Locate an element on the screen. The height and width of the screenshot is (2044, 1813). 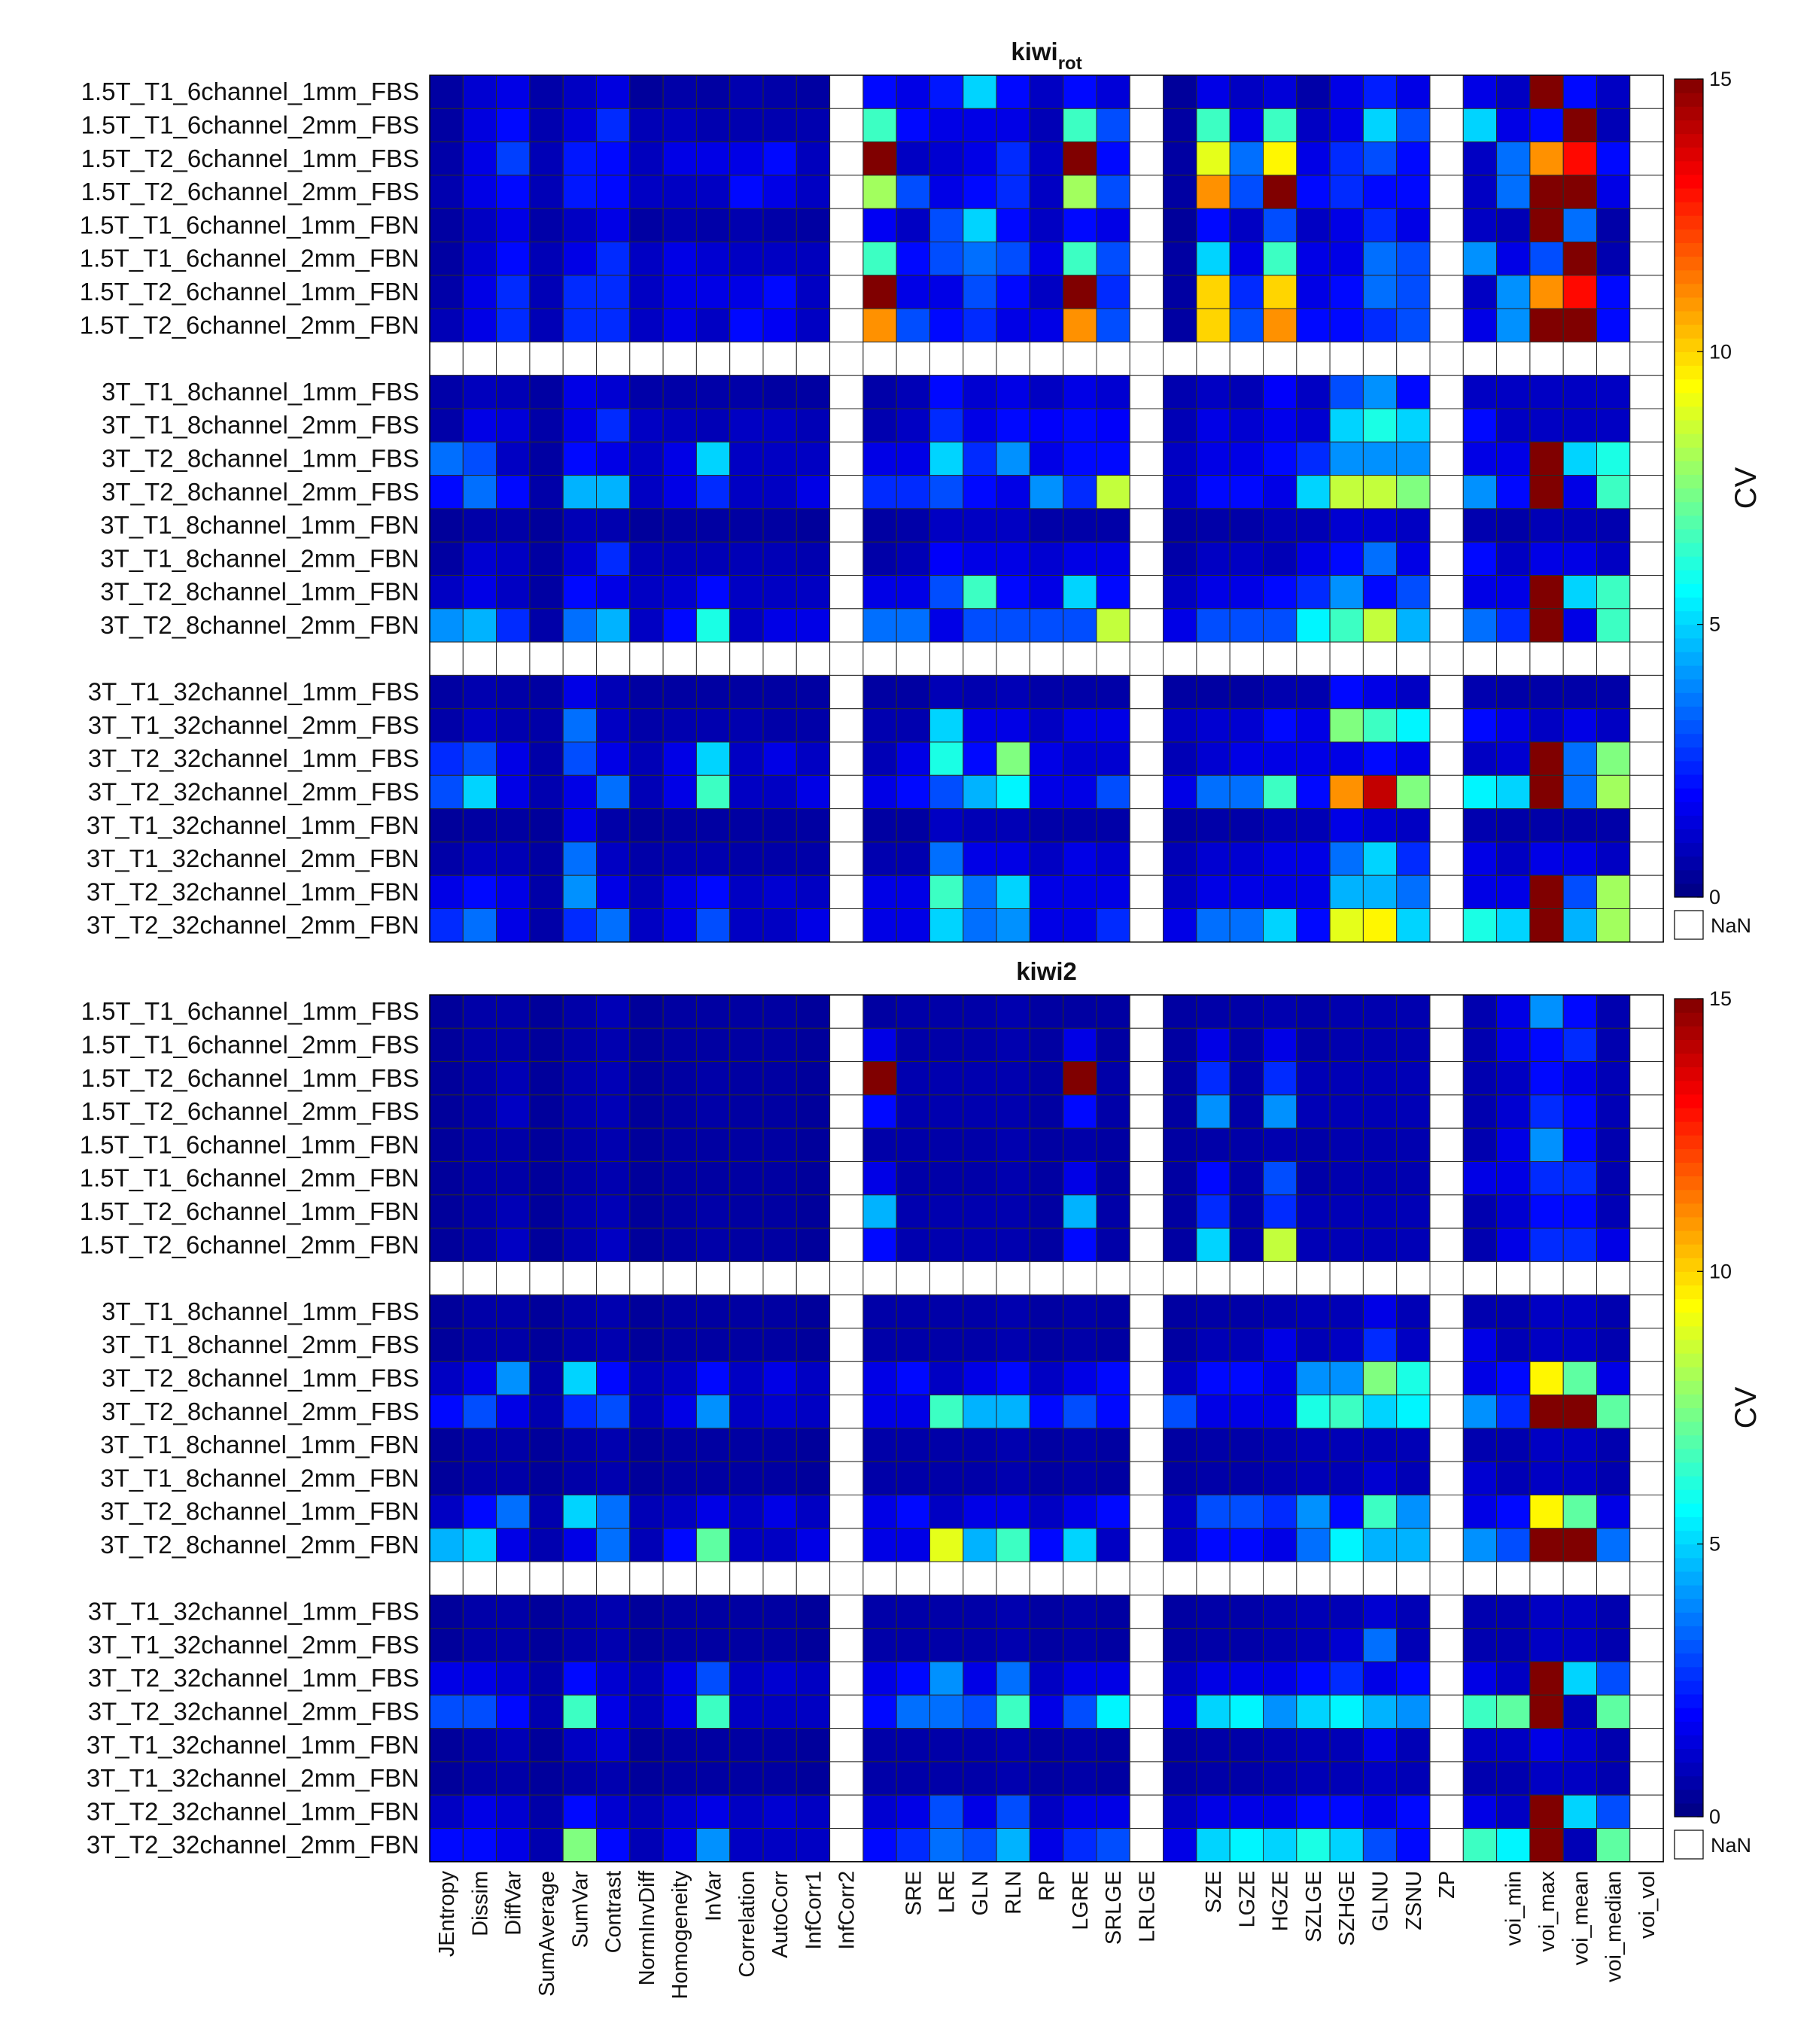
column-label: SumVar is located at coordinates (580, 1909).